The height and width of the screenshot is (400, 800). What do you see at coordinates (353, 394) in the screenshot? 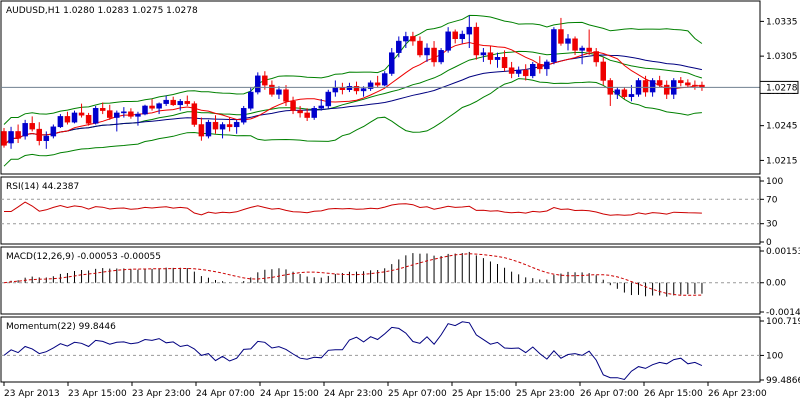
I see `time-tick-label: 24 Apr 23:00` at bounding box center [353, 394].